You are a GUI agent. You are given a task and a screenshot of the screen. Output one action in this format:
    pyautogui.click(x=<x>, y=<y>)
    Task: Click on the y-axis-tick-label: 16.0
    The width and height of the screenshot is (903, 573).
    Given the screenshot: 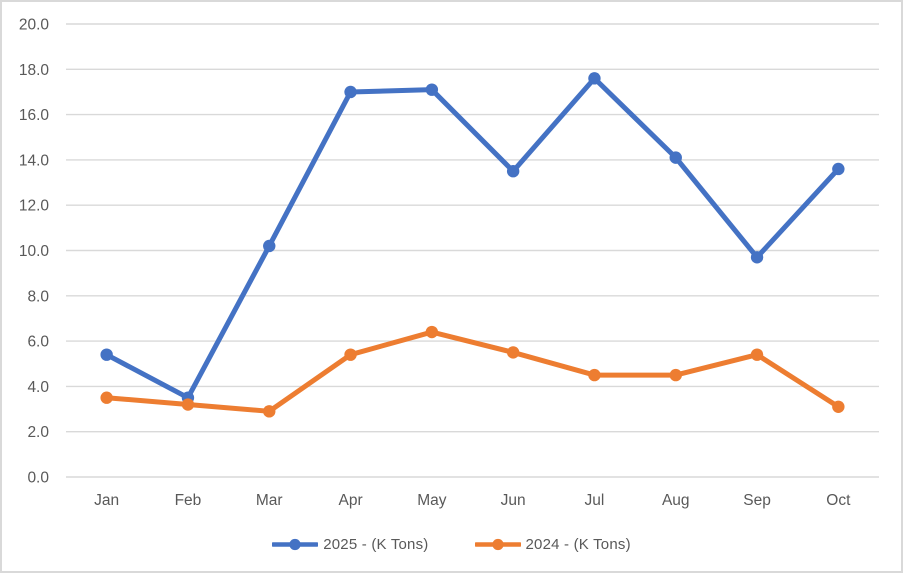 What is the action you would take?
    pyautogui.click(x=34, y=115)
    